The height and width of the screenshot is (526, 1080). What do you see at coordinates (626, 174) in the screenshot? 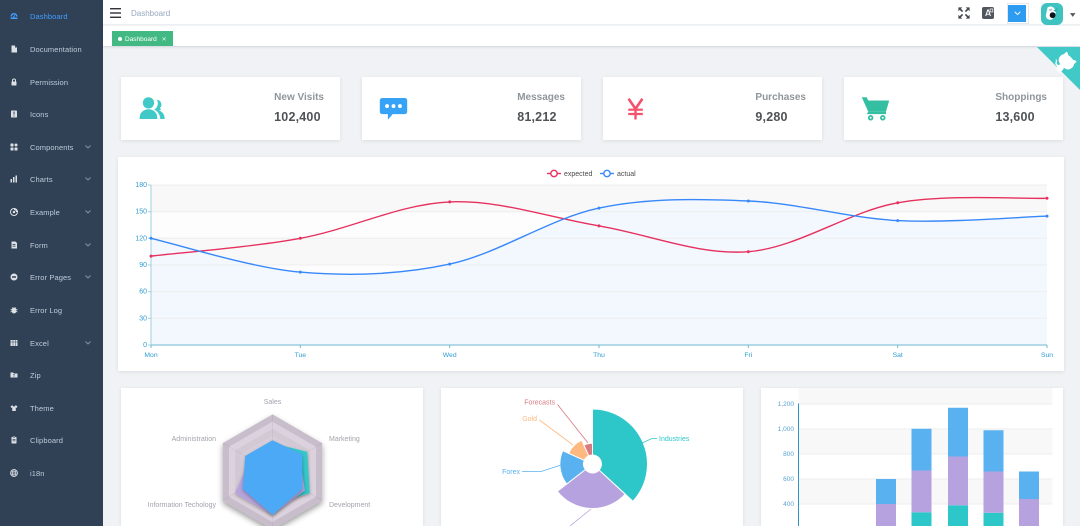
I see `svg-text: actual` at bounding box center [626, 174].